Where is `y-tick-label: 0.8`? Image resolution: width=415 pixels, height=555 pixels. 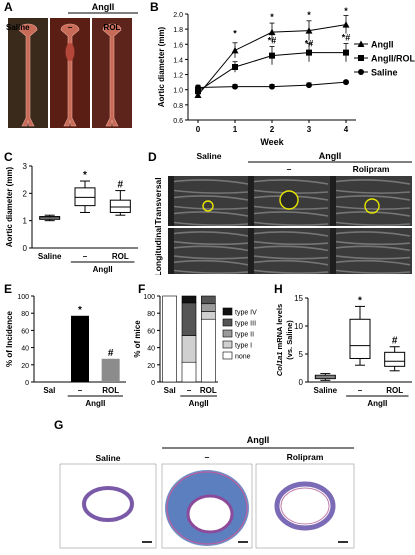
y-tick-label: 0.8 is located at coordinates (178, 106).